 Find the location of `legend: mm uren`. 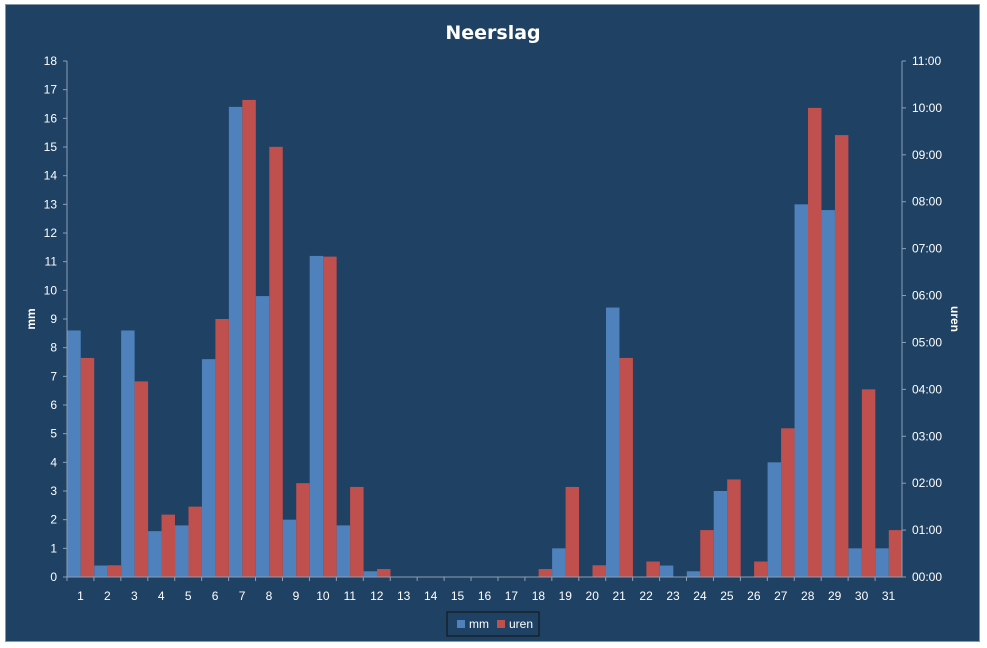

legend: mm uren is located at coordinates (493, 624).